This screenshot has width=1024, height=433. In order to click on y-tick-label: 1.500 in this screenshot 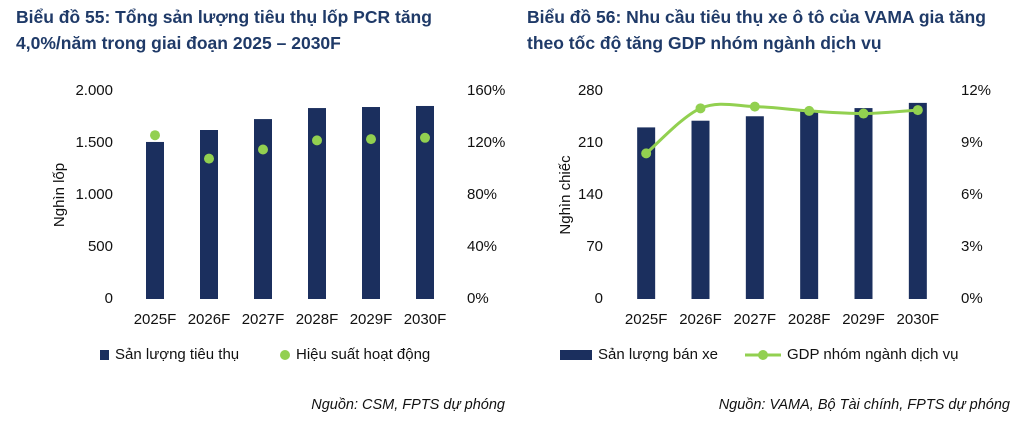, I will do `click(94, 142)`.